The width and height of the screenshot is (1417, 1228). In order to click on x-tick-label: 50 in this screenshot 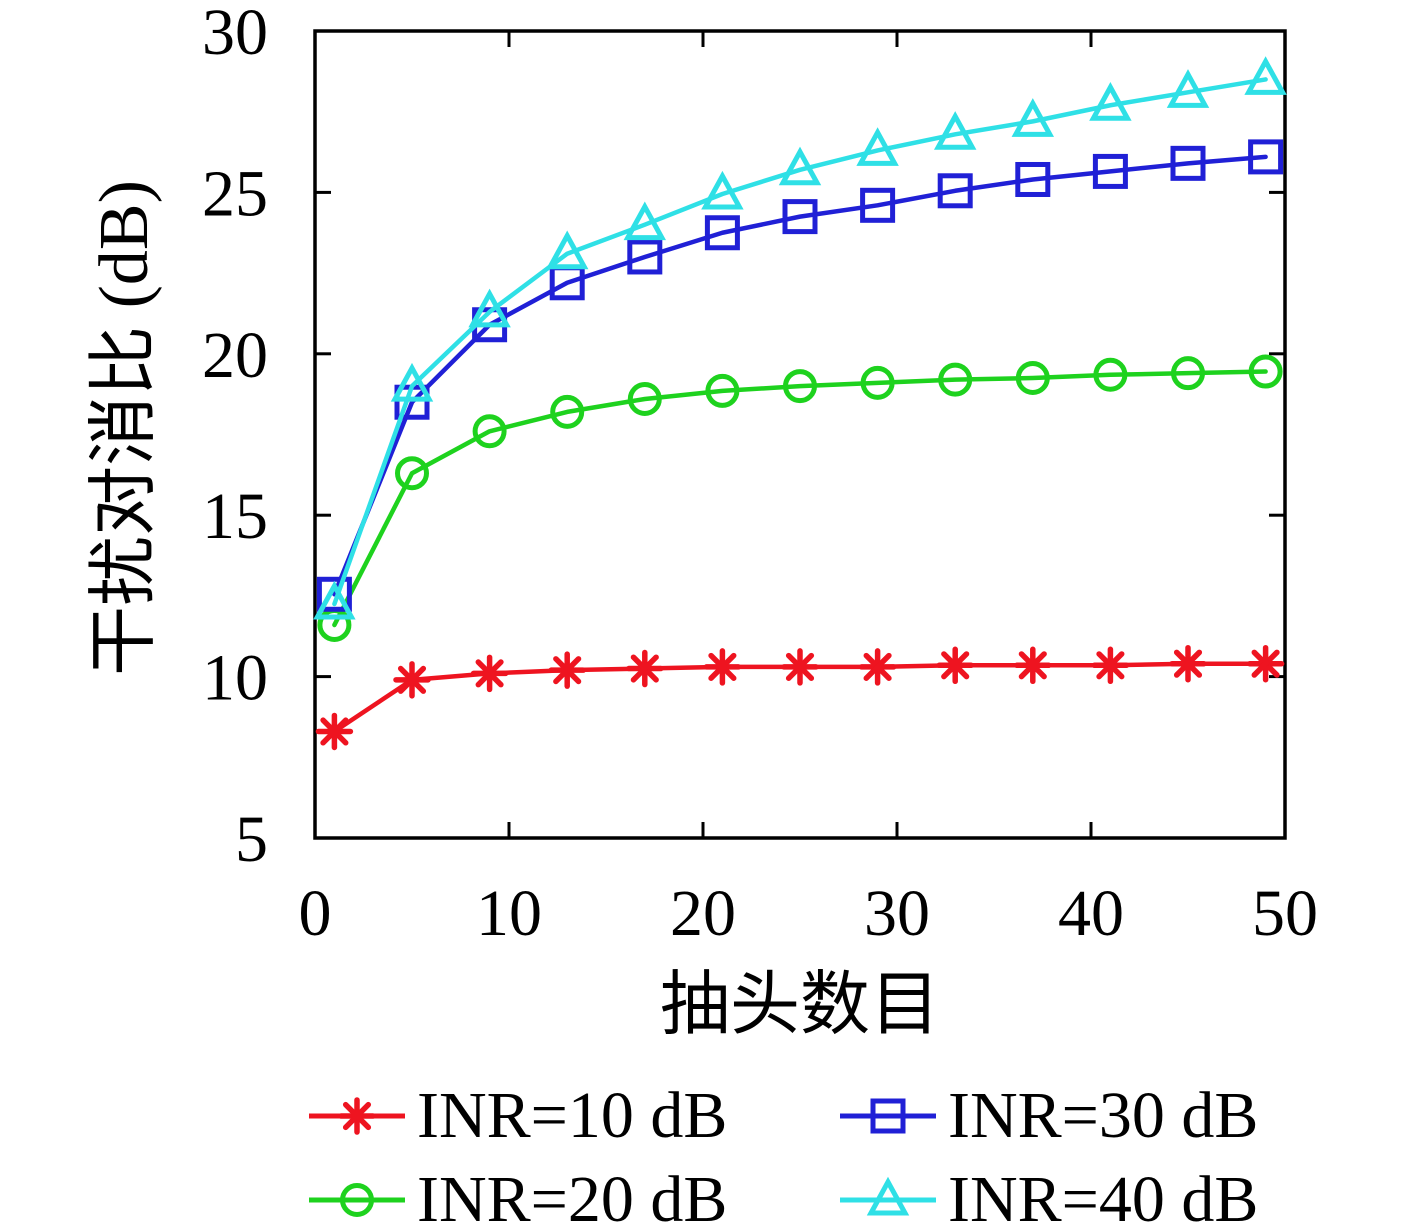, I will do `click(1285, 913)`.